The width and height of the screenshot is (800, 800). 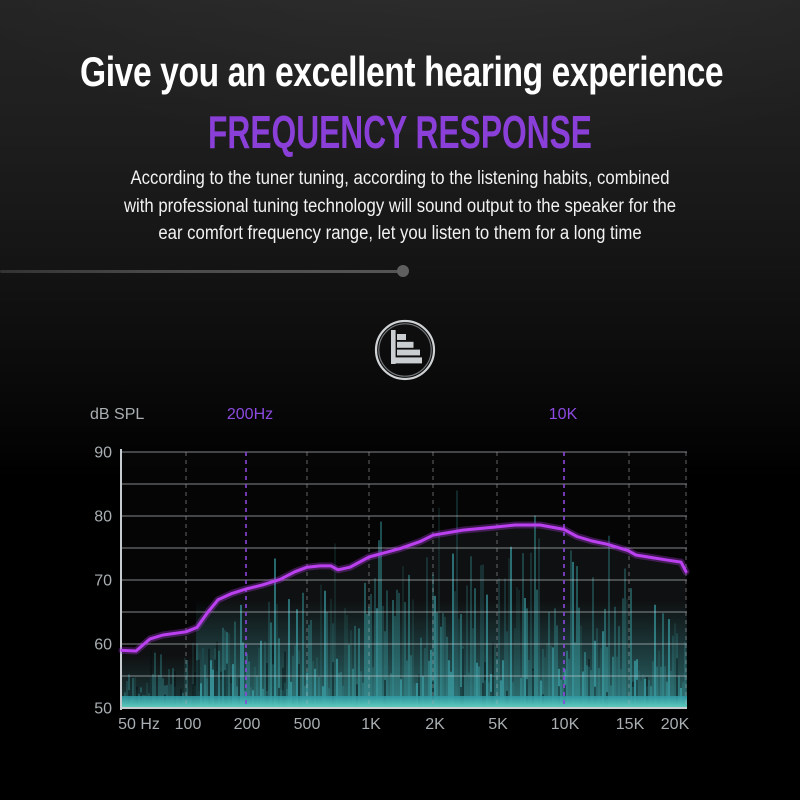 I want to click on spectrum-glow, so click(x=441, y=654).